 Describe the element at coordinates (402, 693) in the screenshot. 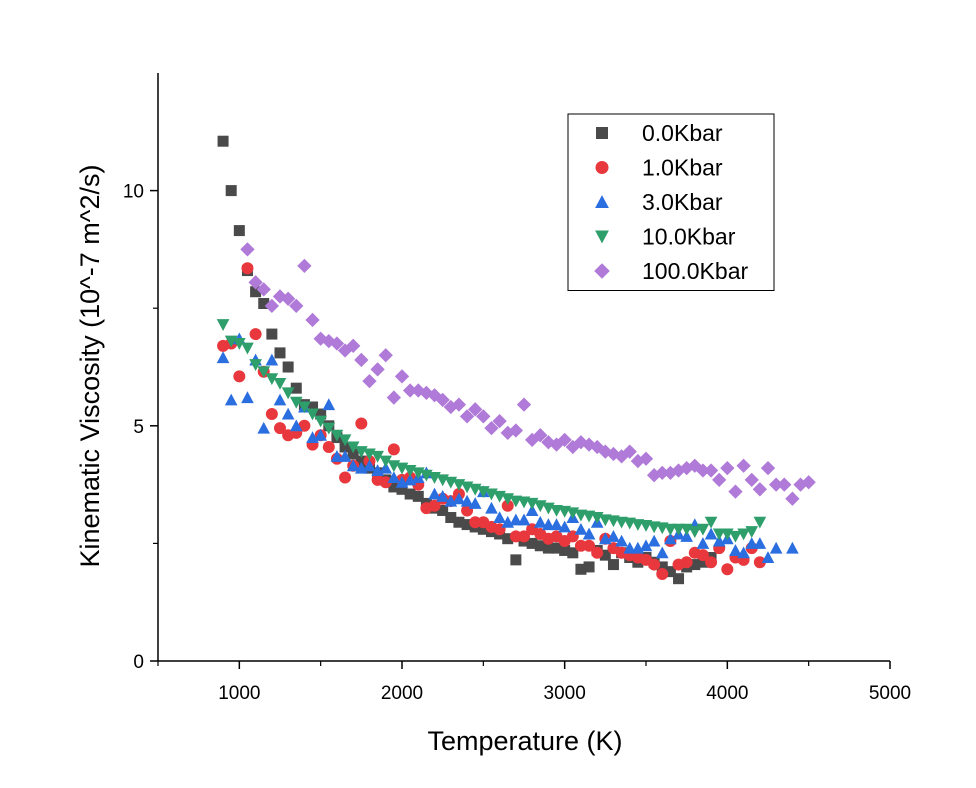

I see `x-tick-label: 2000` at that location.